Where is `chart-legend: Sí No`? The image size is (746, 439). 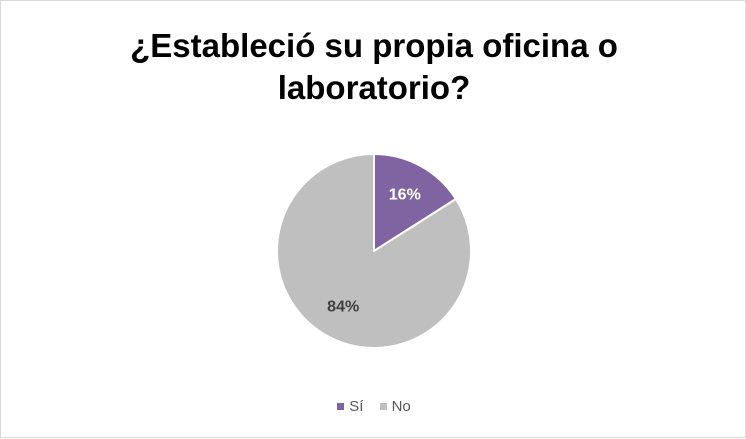
chart-legend: Sí No is located at coordinates (373, 406).